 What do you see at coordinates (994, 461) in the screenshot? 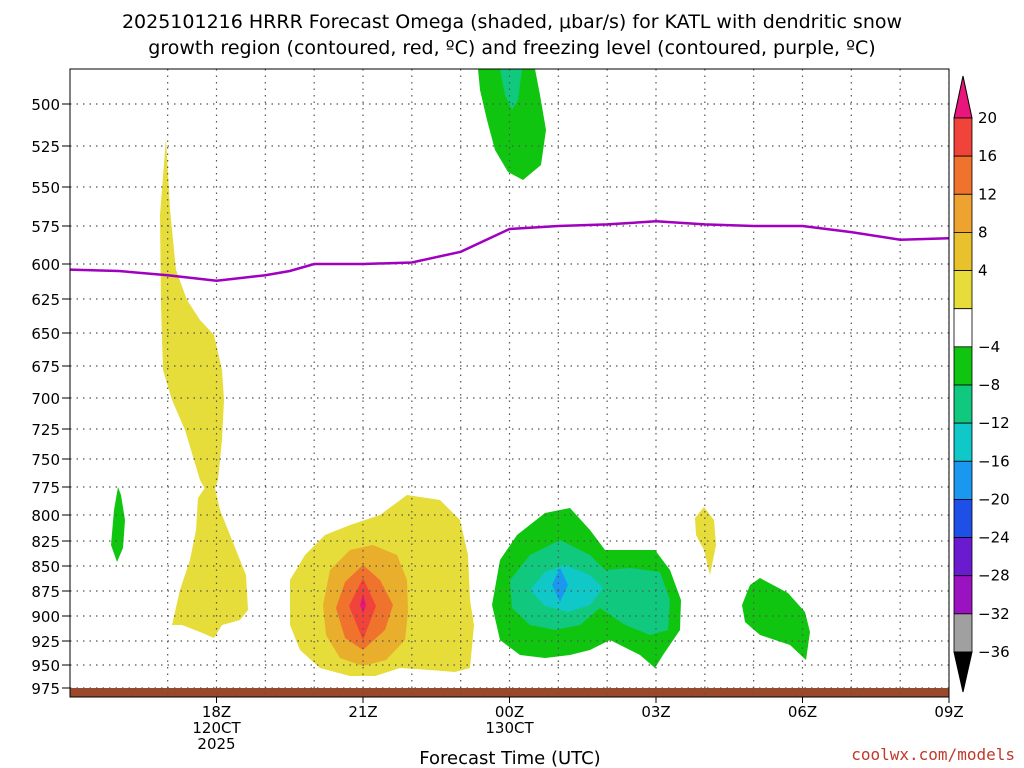
I see `colorbar-label: −16` at bounding box center [994, 461].